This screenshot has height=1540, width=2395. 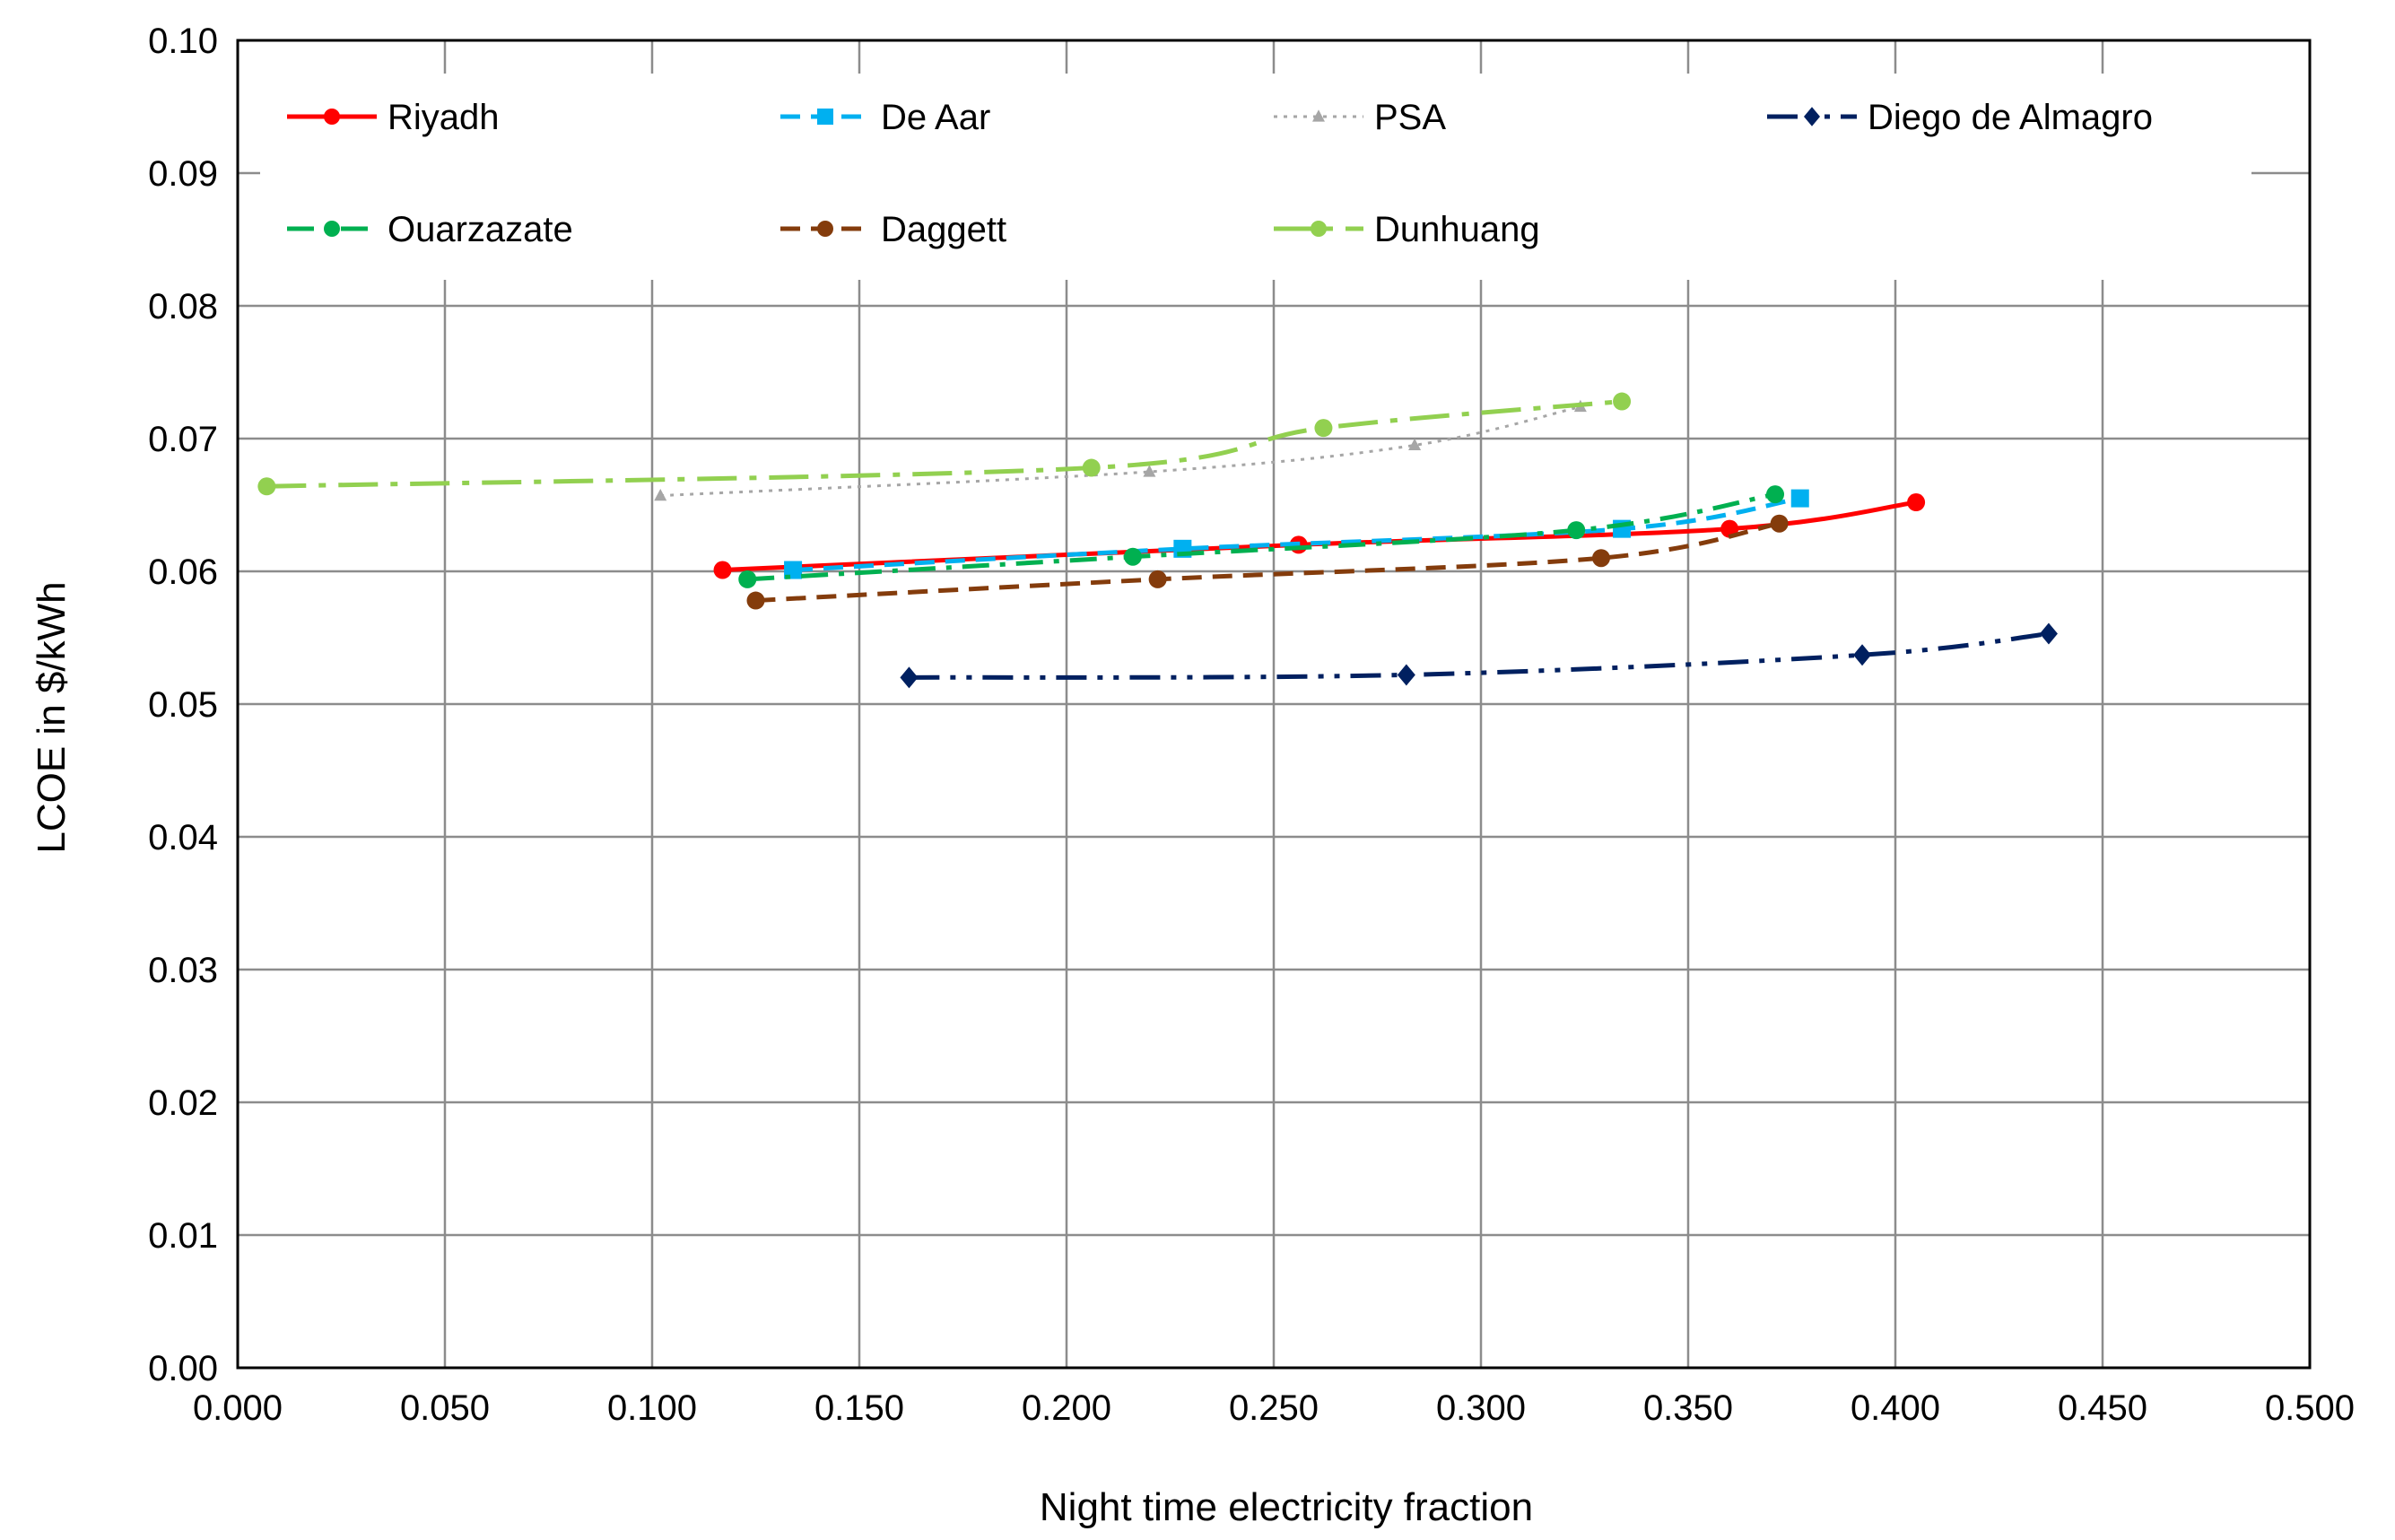 I want to click on legend-background, so click(x=1255, y=177).